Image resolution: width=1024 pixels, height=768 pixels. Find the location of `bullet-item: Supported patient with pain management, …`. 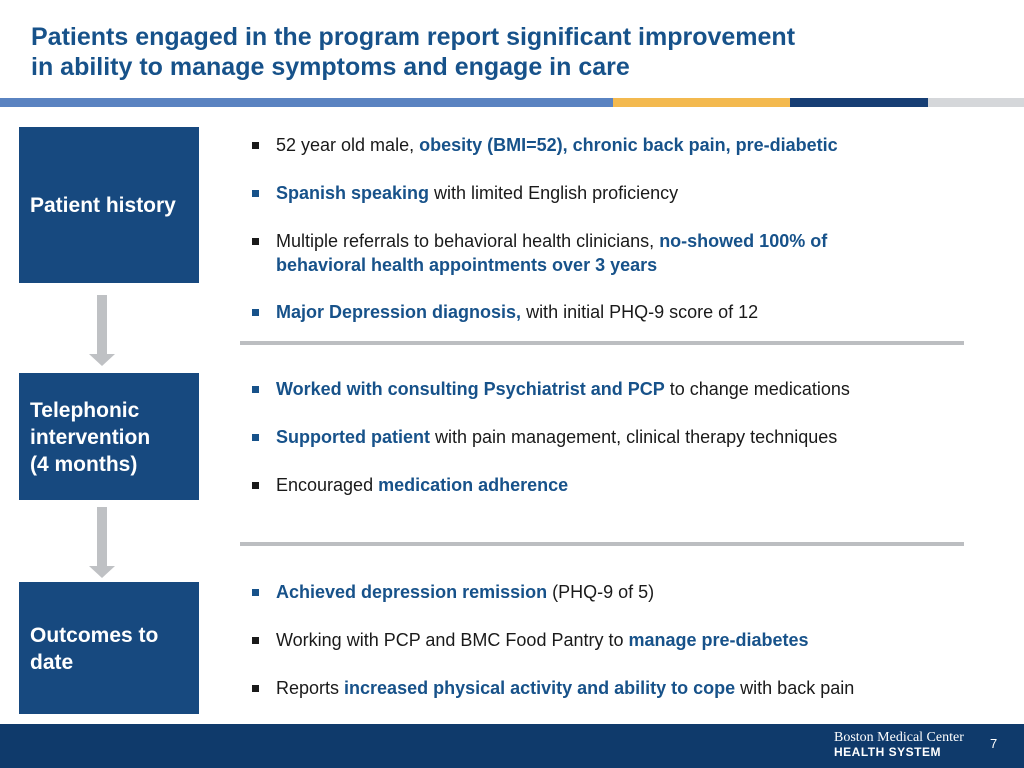

bullet-item: Supported patient with pain management, … is located at coordinates (602, 437).